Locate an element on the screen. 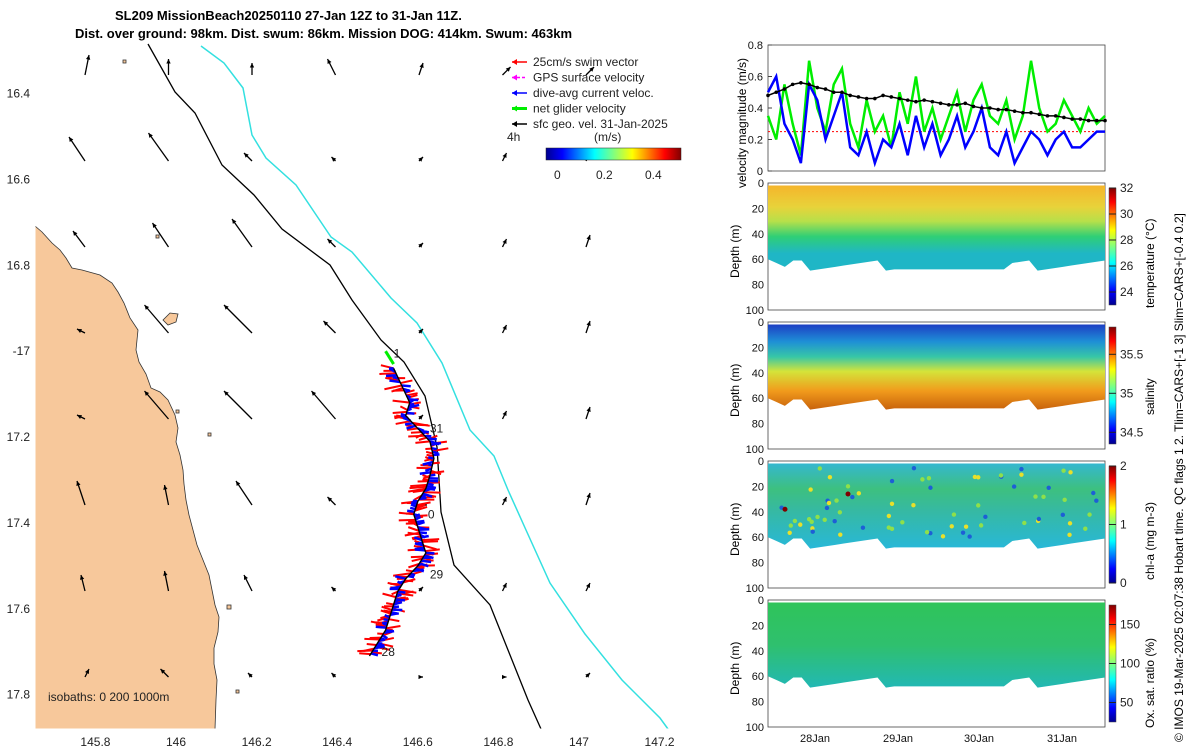  velocity-ytick-label: 0.8 is located at coordinates (755, 46).